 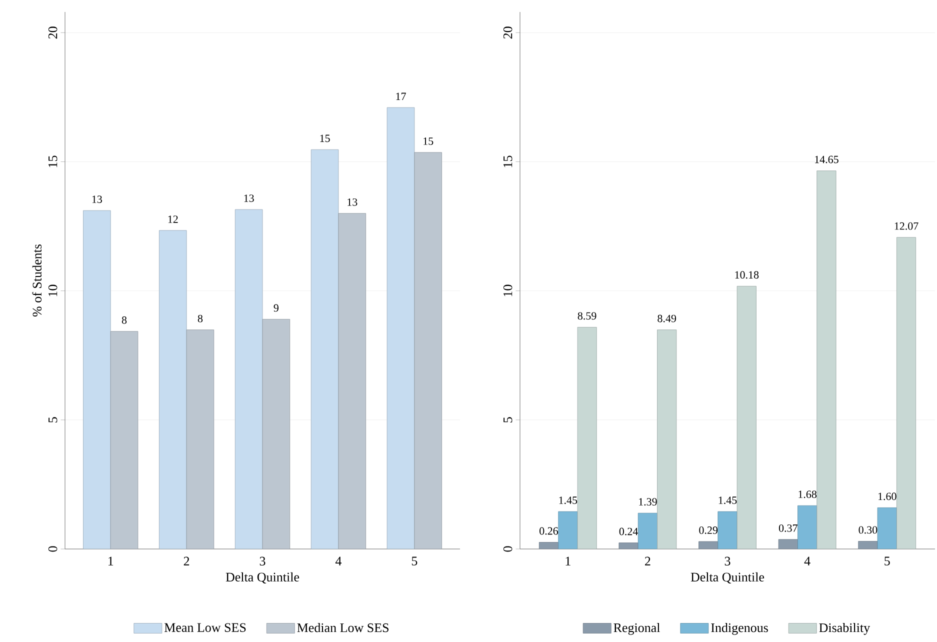 What do you see at coordinates (807, 494) in the screenshot?
I see `data-label: 1.68` at bounding box center [807, 494].